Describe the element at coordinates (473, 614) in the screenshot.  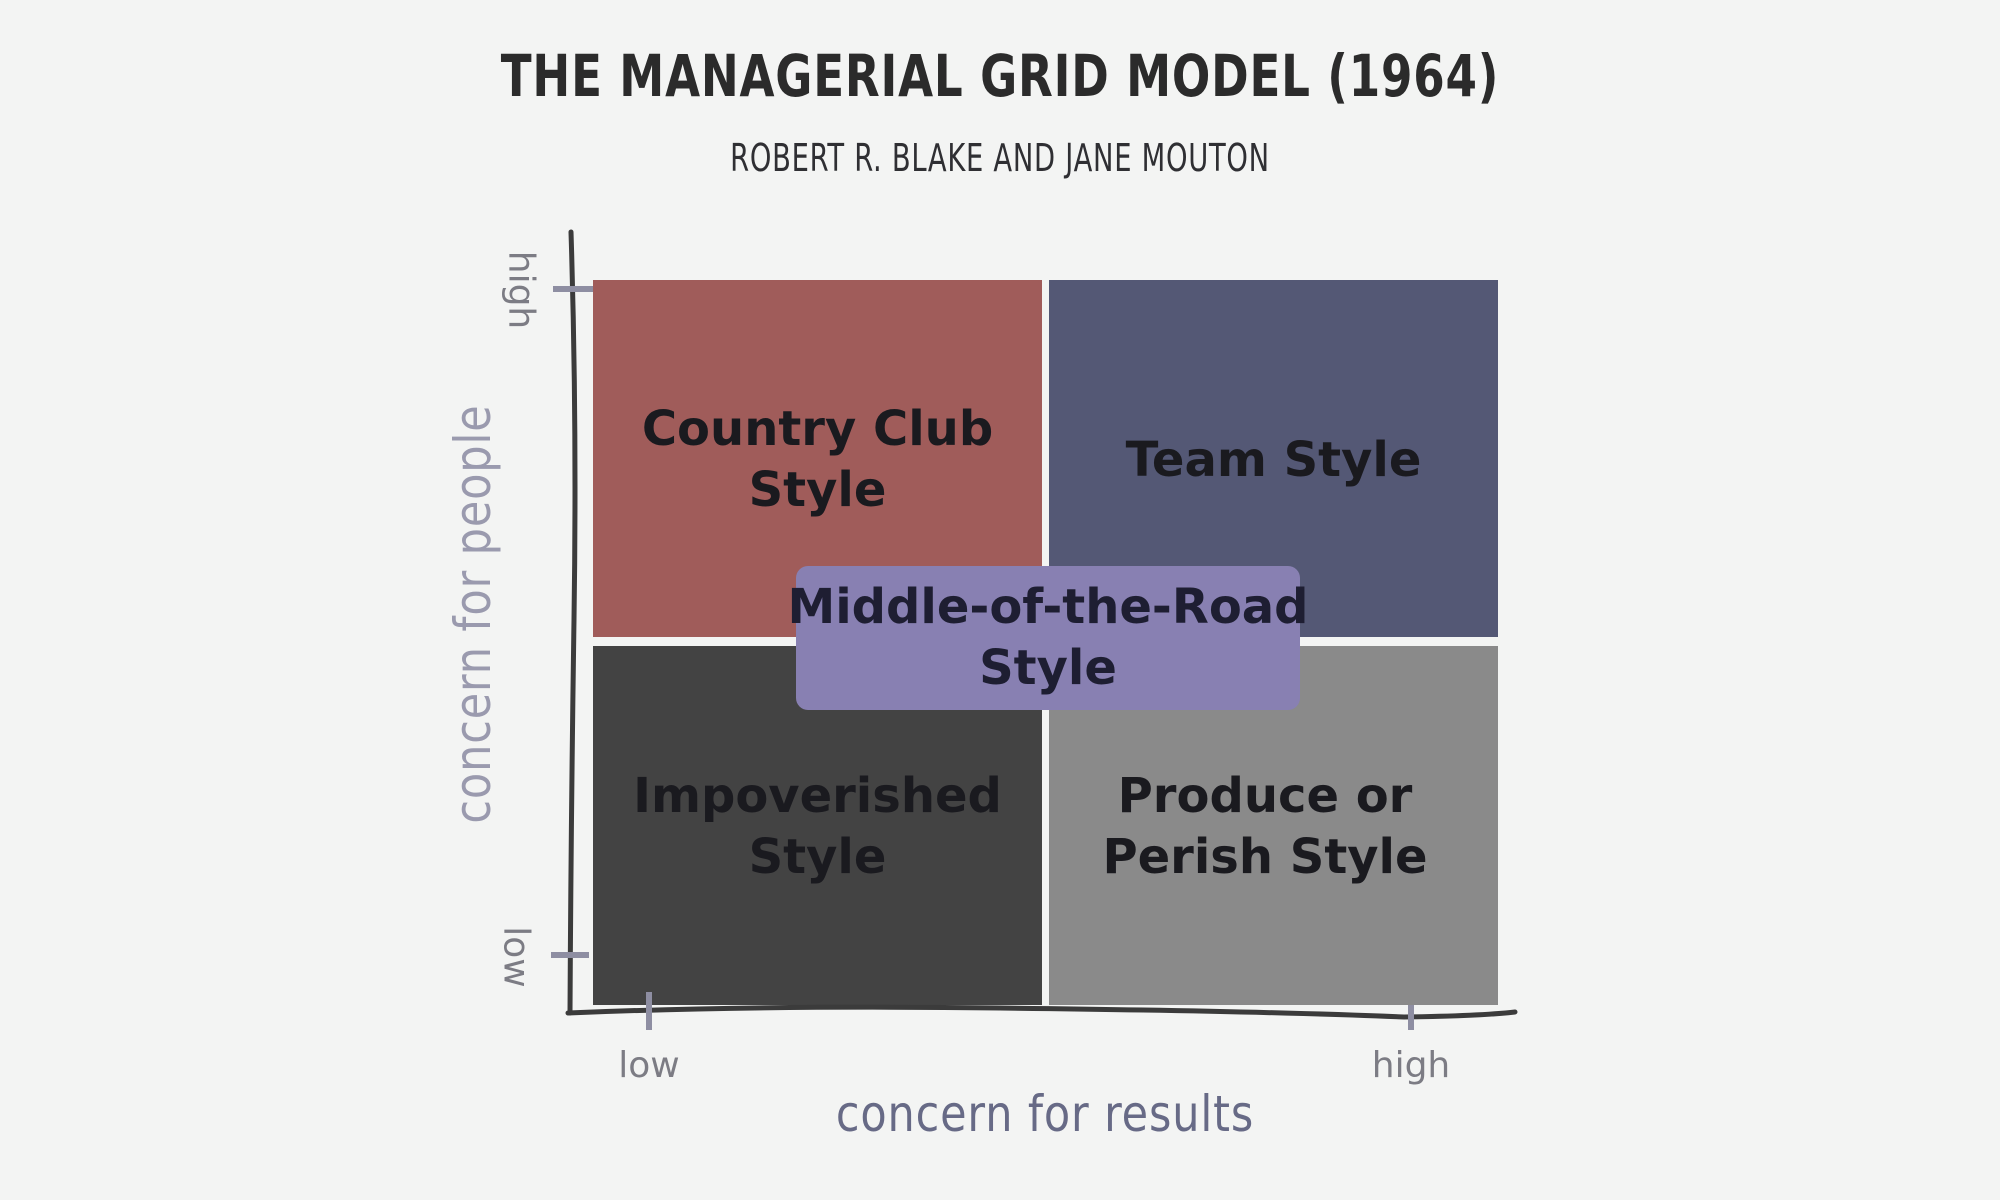
I see `y-axis-label: concern for people` at that location.